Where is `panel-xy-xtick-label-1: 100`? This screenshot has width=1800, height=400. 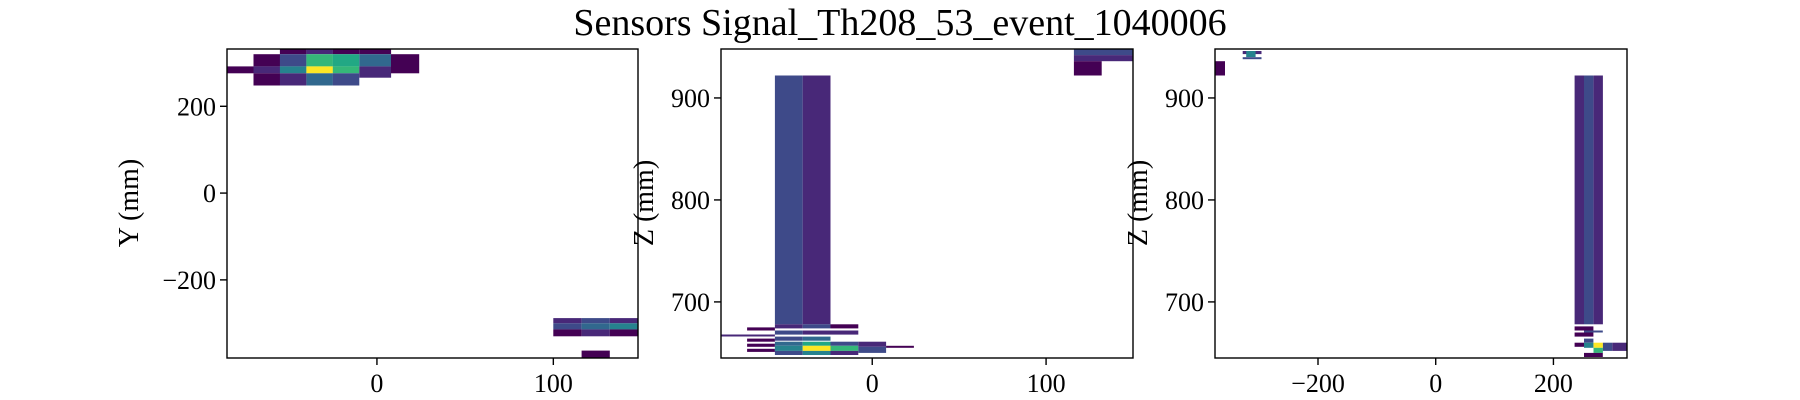 panel-xy-xtick-label-1: 100 is located at coordinates (553, 383).